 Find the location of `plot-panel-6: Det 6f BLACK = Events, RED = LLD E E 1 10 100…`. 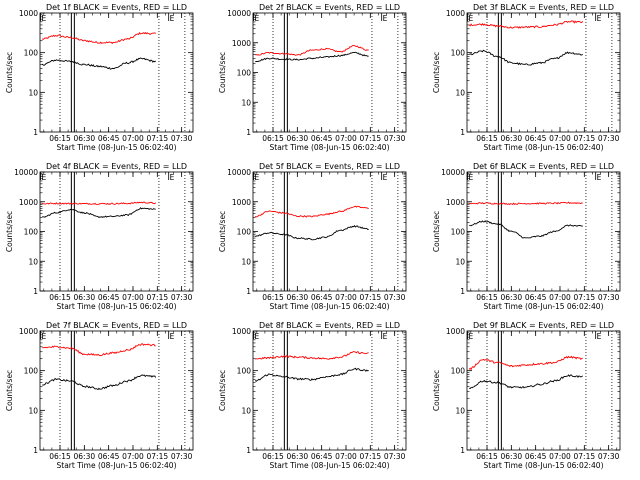

plot-panel-6: Det 6f BLACK = Events, RED = LLD E E 1 10 100… is located at coordinates (526, 236).